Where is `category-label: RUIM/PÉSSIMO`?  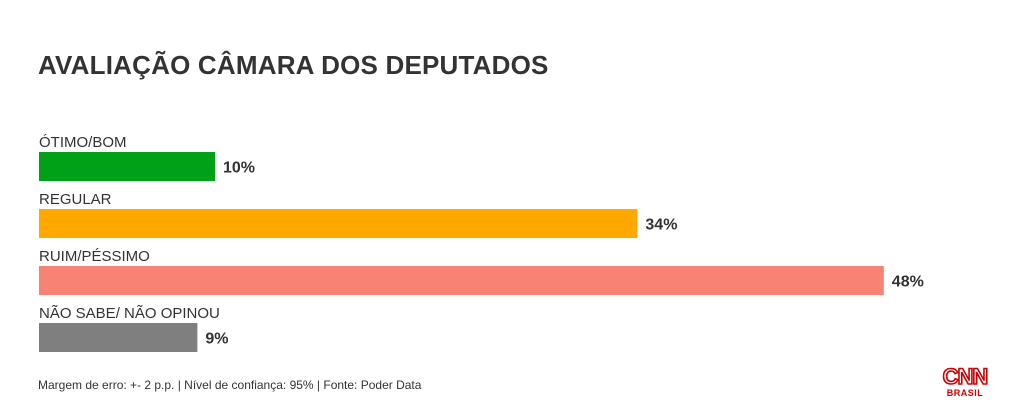
category-label: RUIM/PÉSSIMO is located at coordinates (94, 256).